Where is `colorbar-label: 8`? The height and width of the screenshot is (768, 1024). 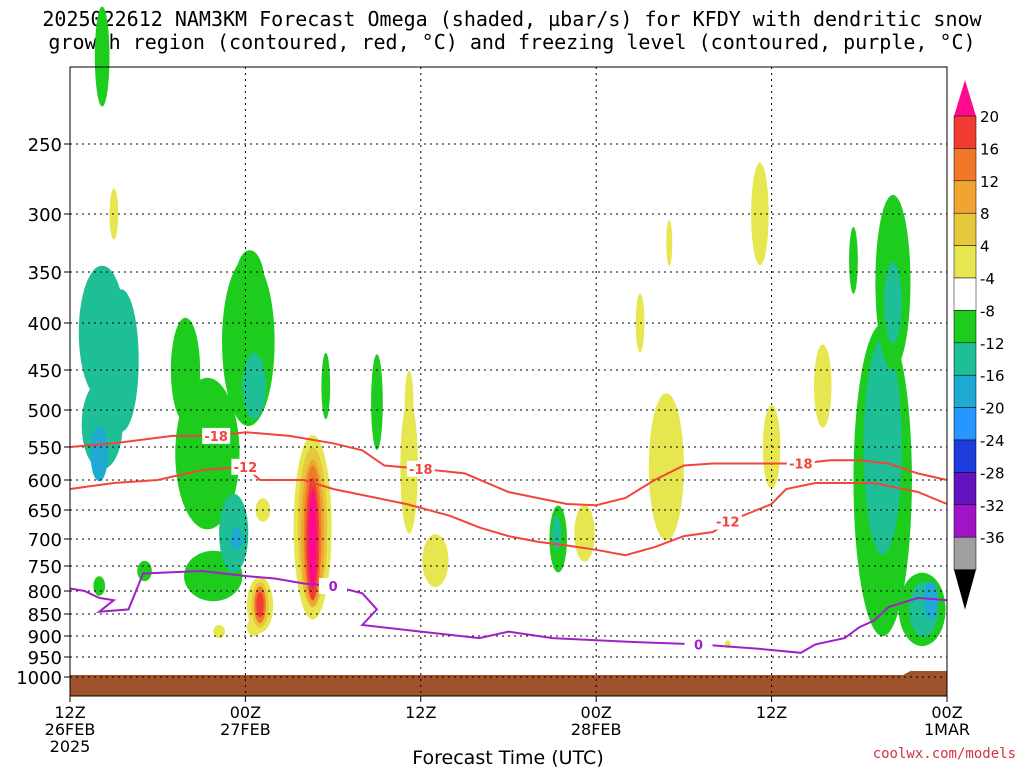 colorbar-label: 8 is located at coordinates (985, 214).